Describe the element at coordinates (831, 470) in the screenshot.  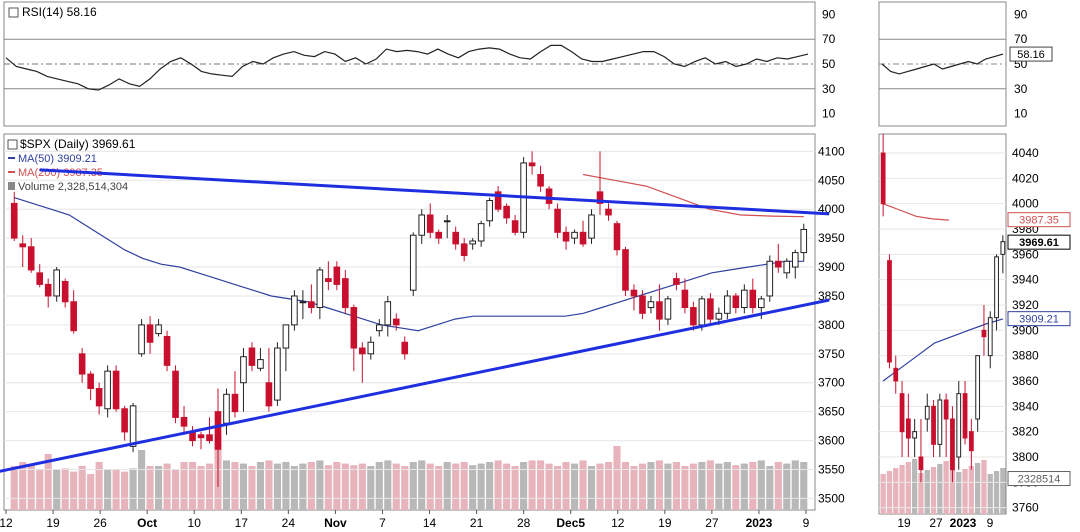
I see `price-y-tick-3550: 3550` at that location.